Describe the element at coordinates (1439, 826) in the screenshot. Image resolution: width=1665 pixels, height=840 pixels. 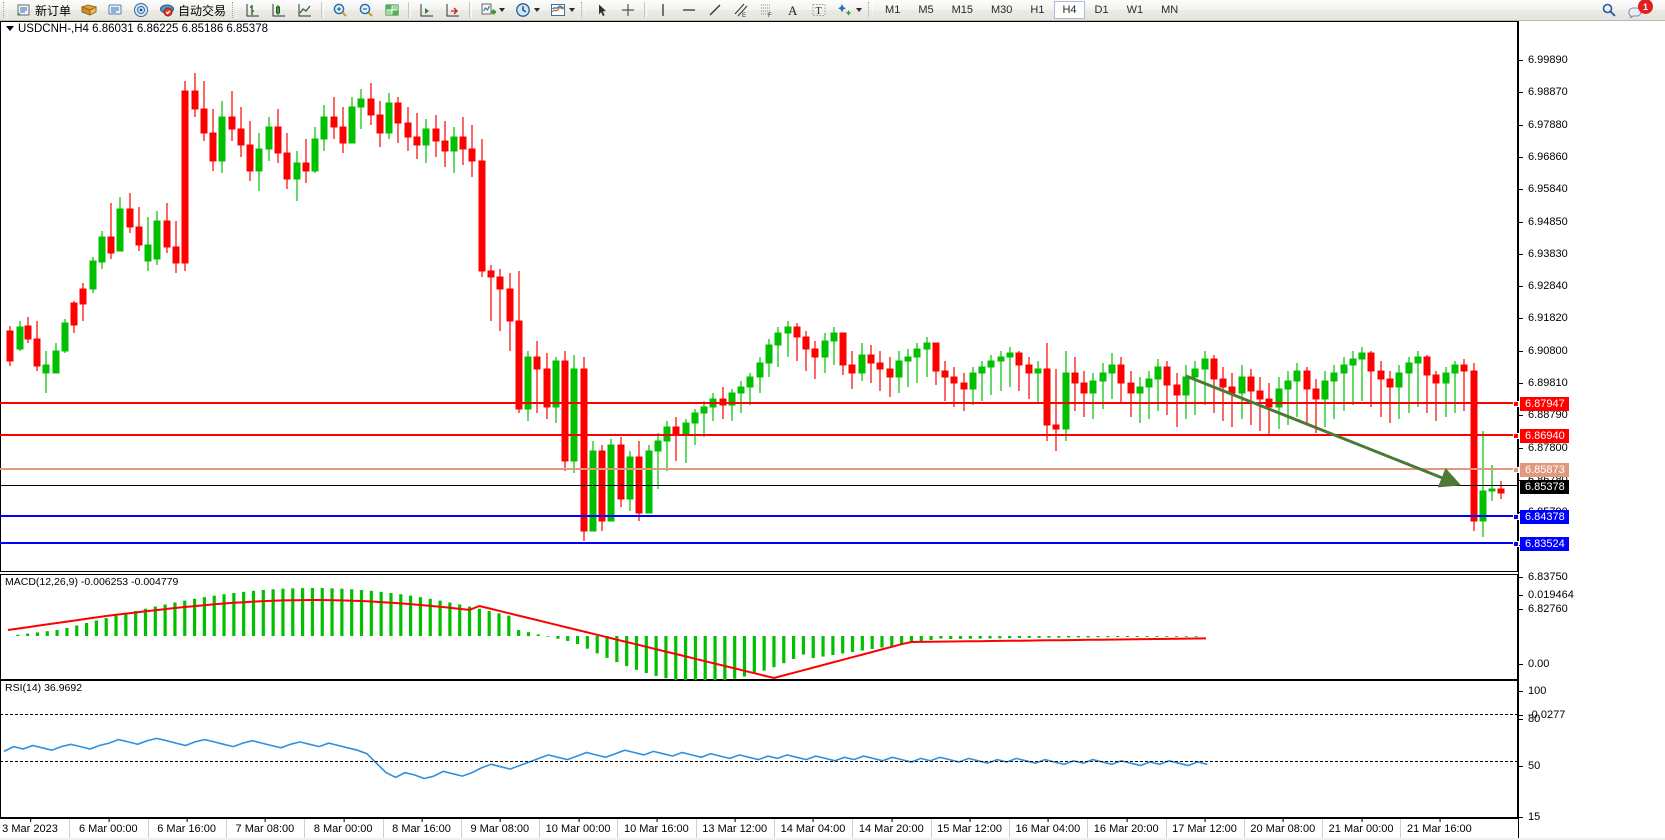
I see `time-tick: 21 Mar 16:00` at that location.